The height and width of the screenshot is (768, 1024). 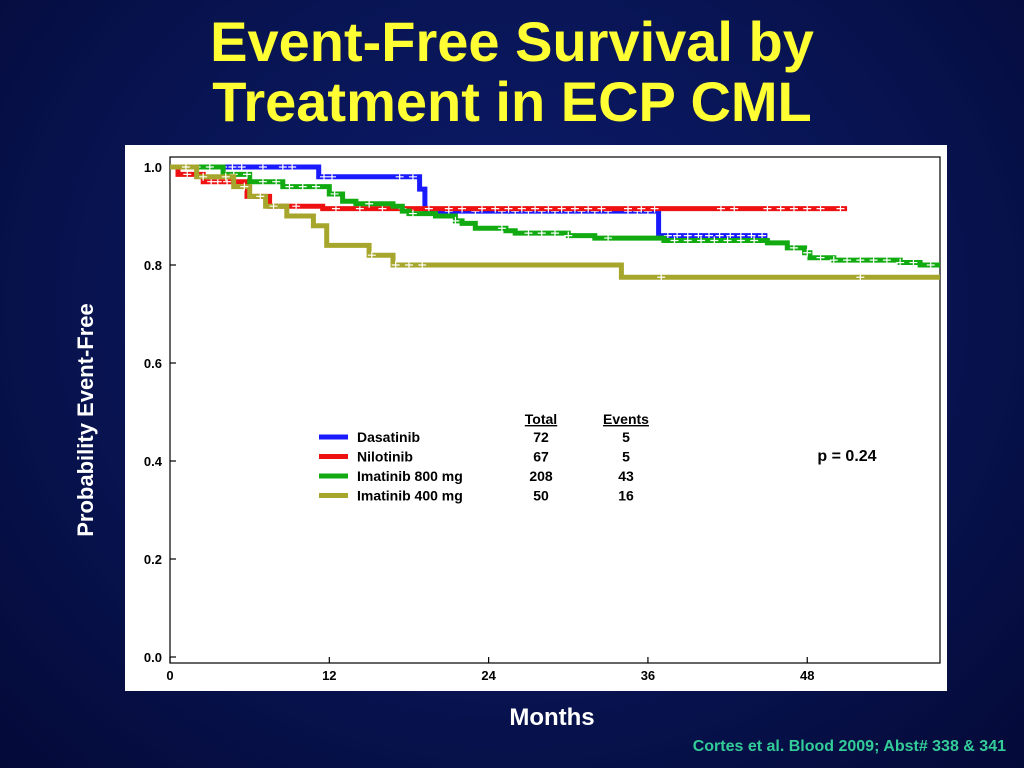 I want to click on slide-title-line-2: Treatment in ECP CML, so click(x=512, y=101).